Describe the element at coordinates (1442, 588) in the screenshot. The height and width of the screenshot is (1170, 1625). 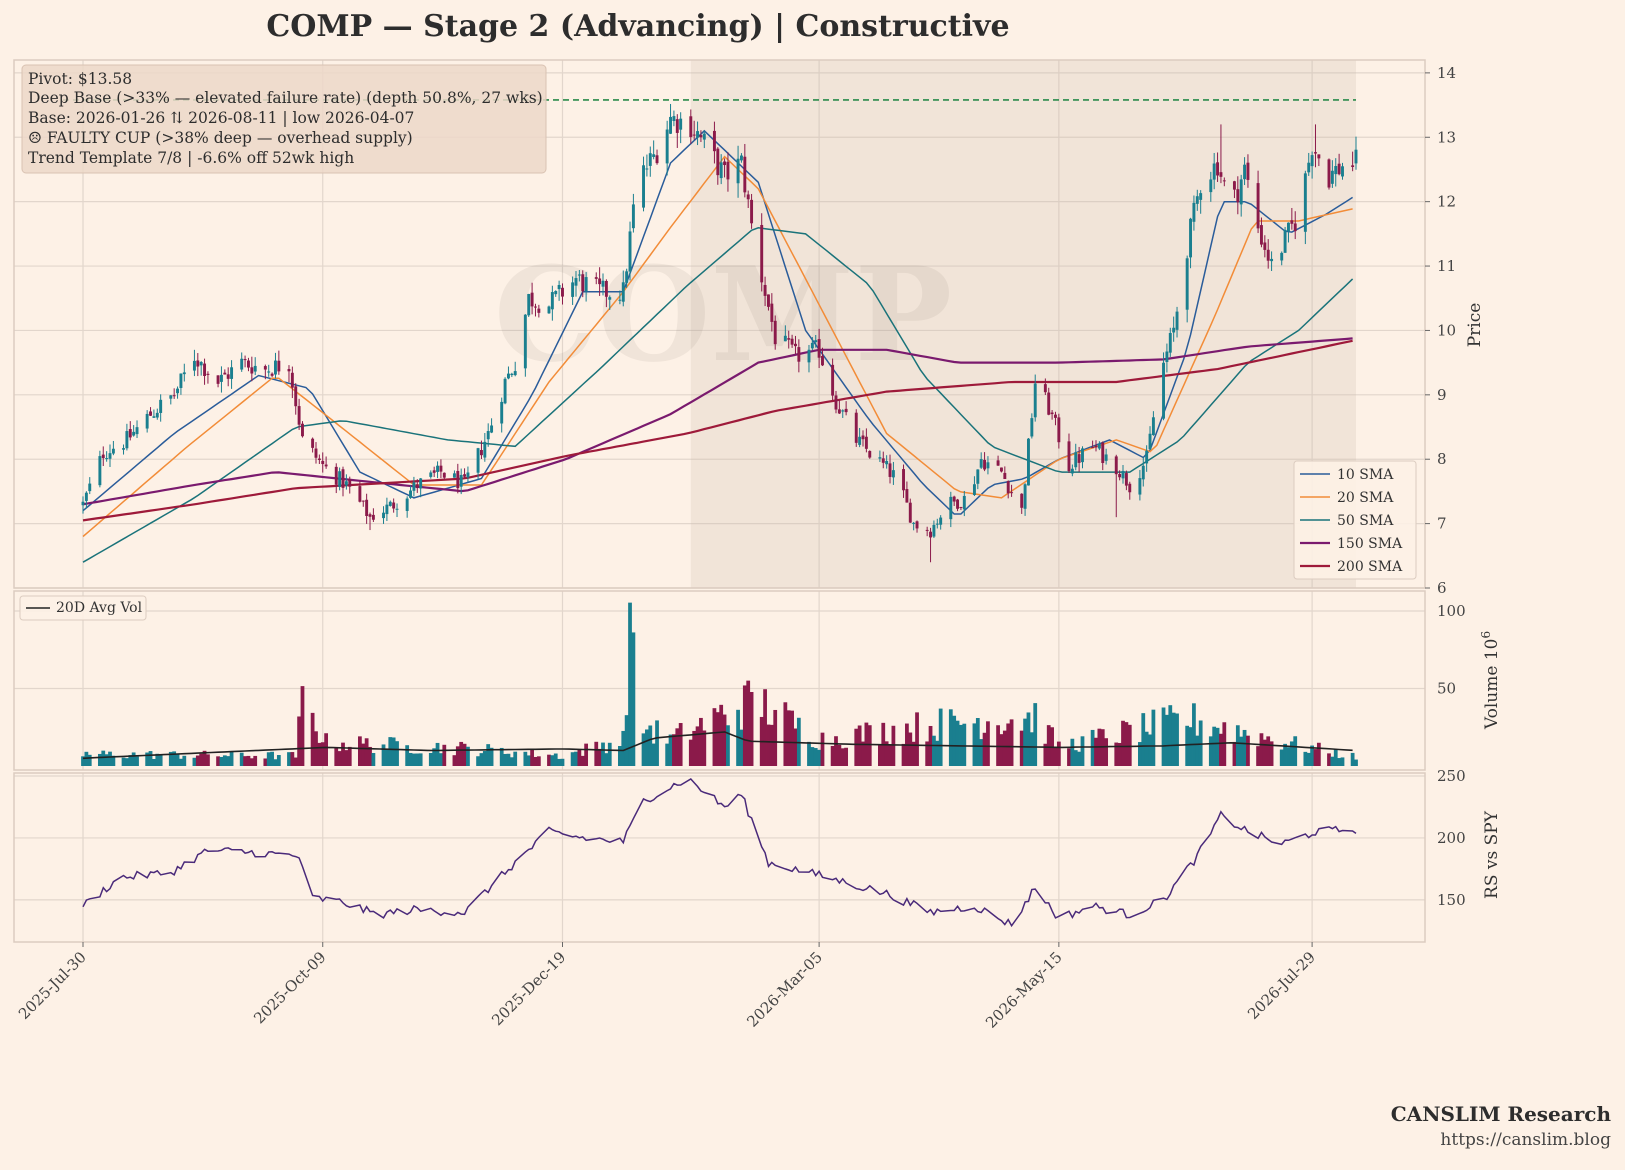
I see `price-tick-label: 6` at that location.